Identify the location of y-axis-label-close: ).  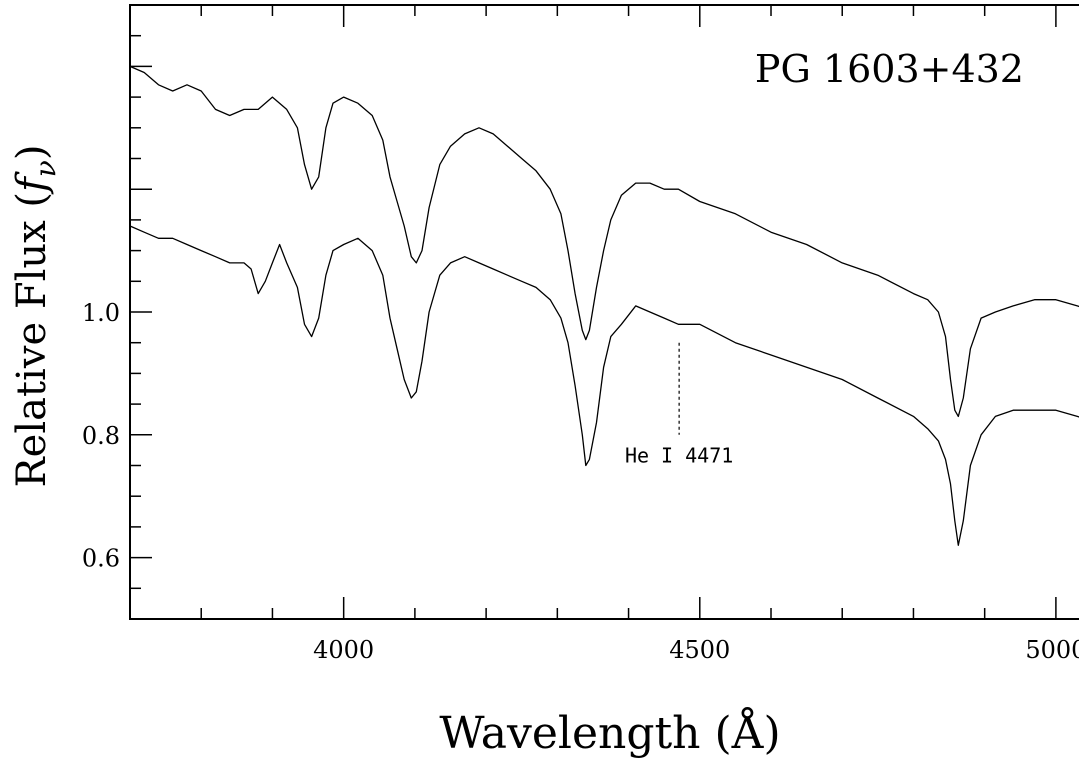
(32, 153).